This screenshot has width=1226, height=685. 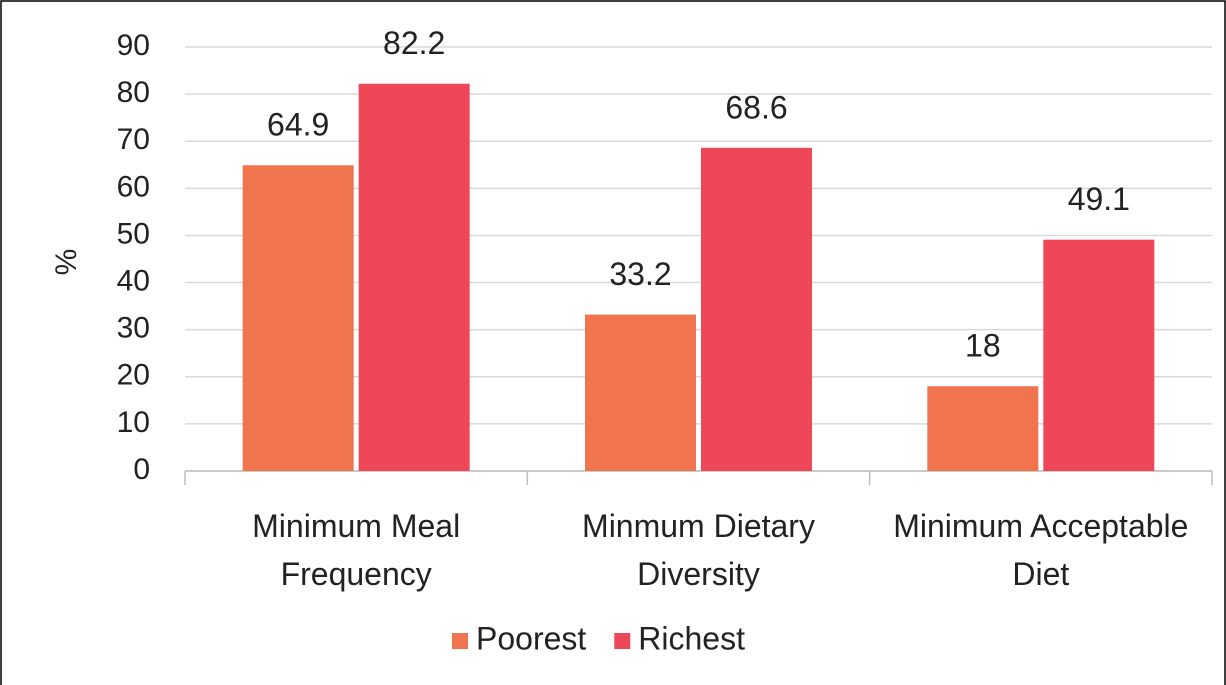 What do you see at coordinates (66, 262) in the screenshot?
I see `y-axis-label: %` at bounding box center [66, 262].